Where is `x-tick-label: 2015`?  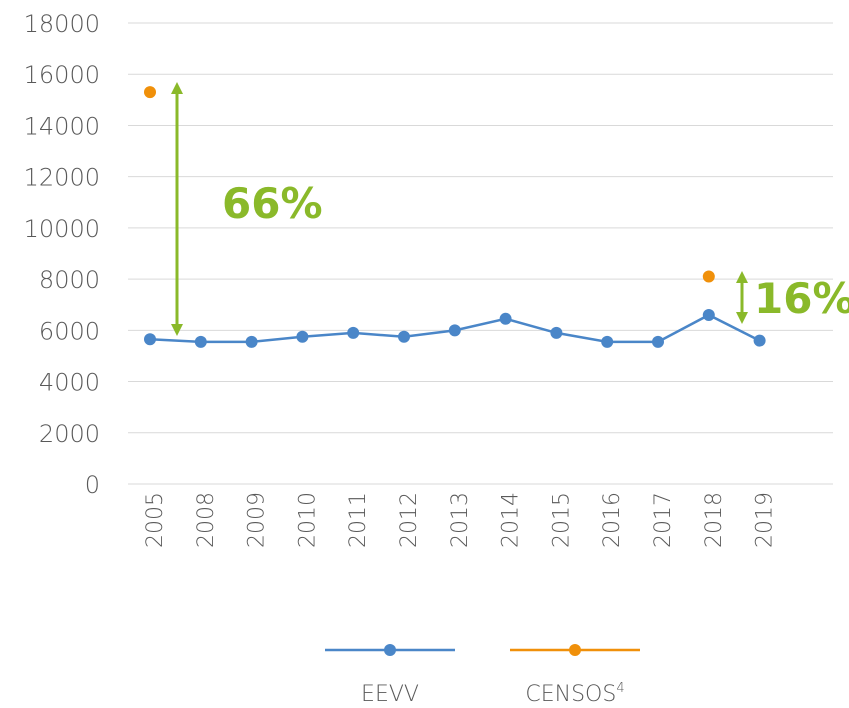
x-tick-label: 2015 is located at coordinates (561, 520).